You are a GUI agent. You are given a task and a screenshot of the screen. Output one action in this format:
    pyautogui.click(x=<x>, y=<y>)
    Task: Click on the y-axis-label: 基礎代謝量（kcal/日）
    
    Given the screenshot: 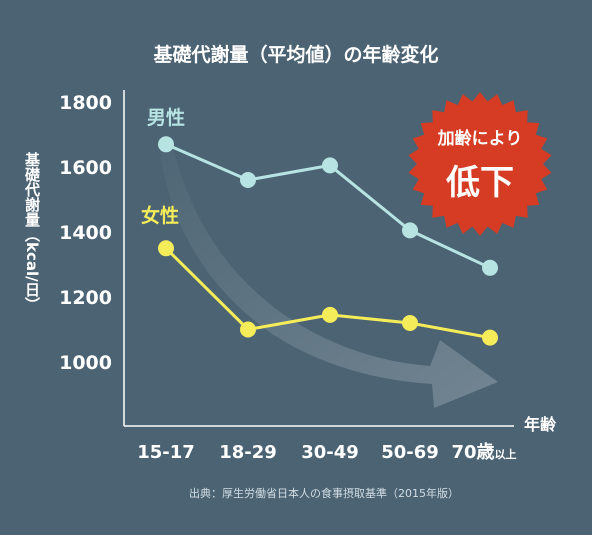 What is the action you would take?
    pyautogui.click(x=32, y=231)
    